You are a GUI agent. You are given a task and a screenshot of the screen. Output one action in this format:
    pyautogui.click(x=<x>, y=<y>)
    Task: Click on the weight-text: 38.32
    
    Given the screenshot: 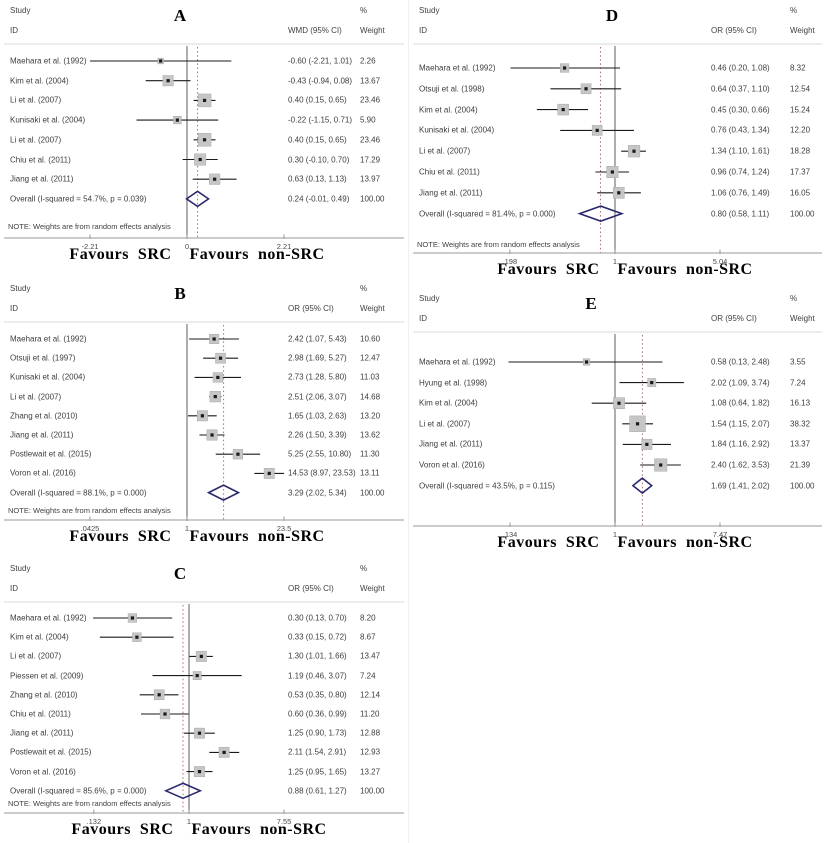 What is the action you would take?
    pyautogui.click(x=800, y=424)
    